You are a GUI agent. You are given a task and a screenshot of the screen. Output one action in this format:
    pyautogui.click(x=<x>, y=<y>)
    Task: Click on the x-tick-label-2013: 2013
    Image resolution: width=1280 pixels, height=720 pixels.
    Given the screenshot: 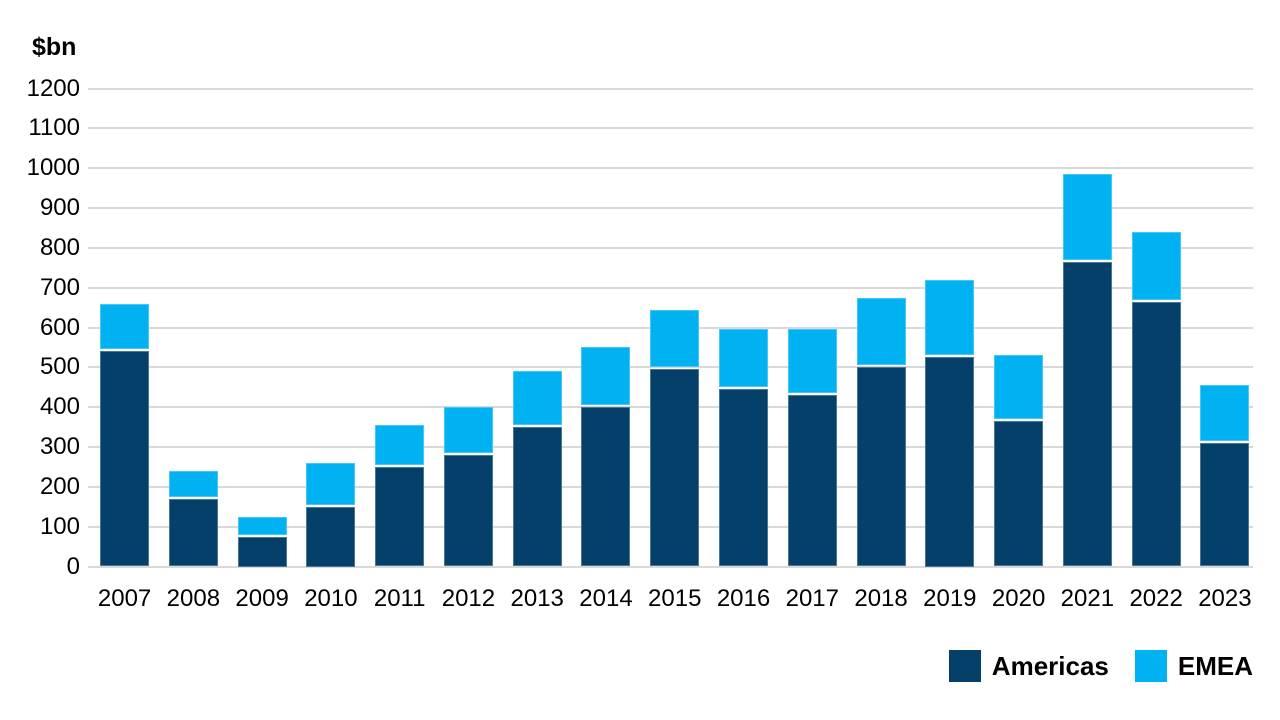 What is the action you would take?
    pyautogui.click(x=537, y=598)
    